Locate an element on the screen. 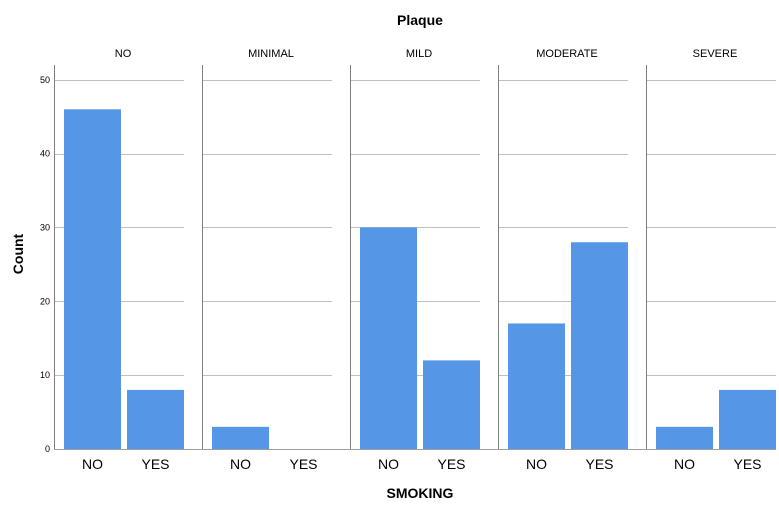  y-tick-label: 20 is located at coordinates (45, 301).